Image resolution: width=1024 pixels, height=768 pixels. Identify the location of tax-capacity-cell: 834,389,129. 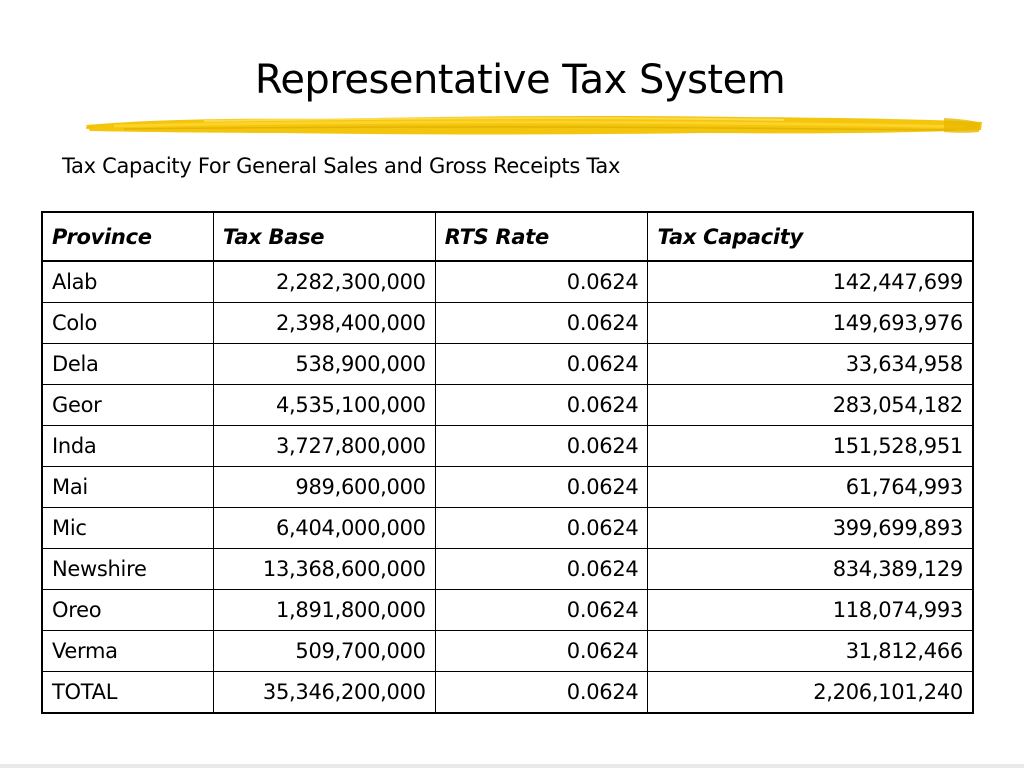
(810, 569).